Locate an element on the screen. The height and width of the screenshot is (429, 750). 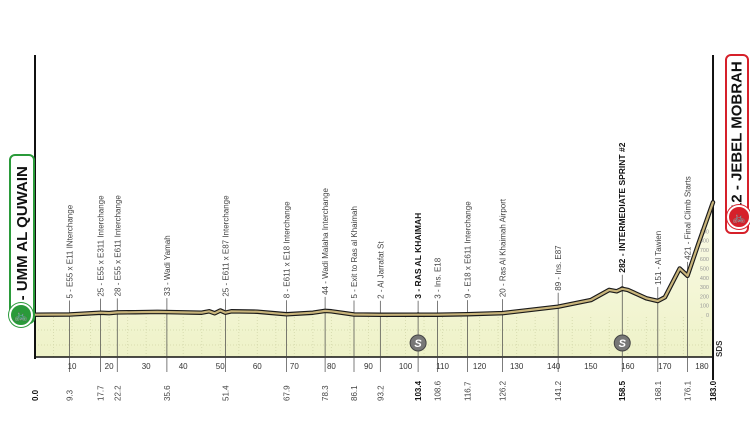
waypoint-km: 158.5 is located at coordinates (622, 390).